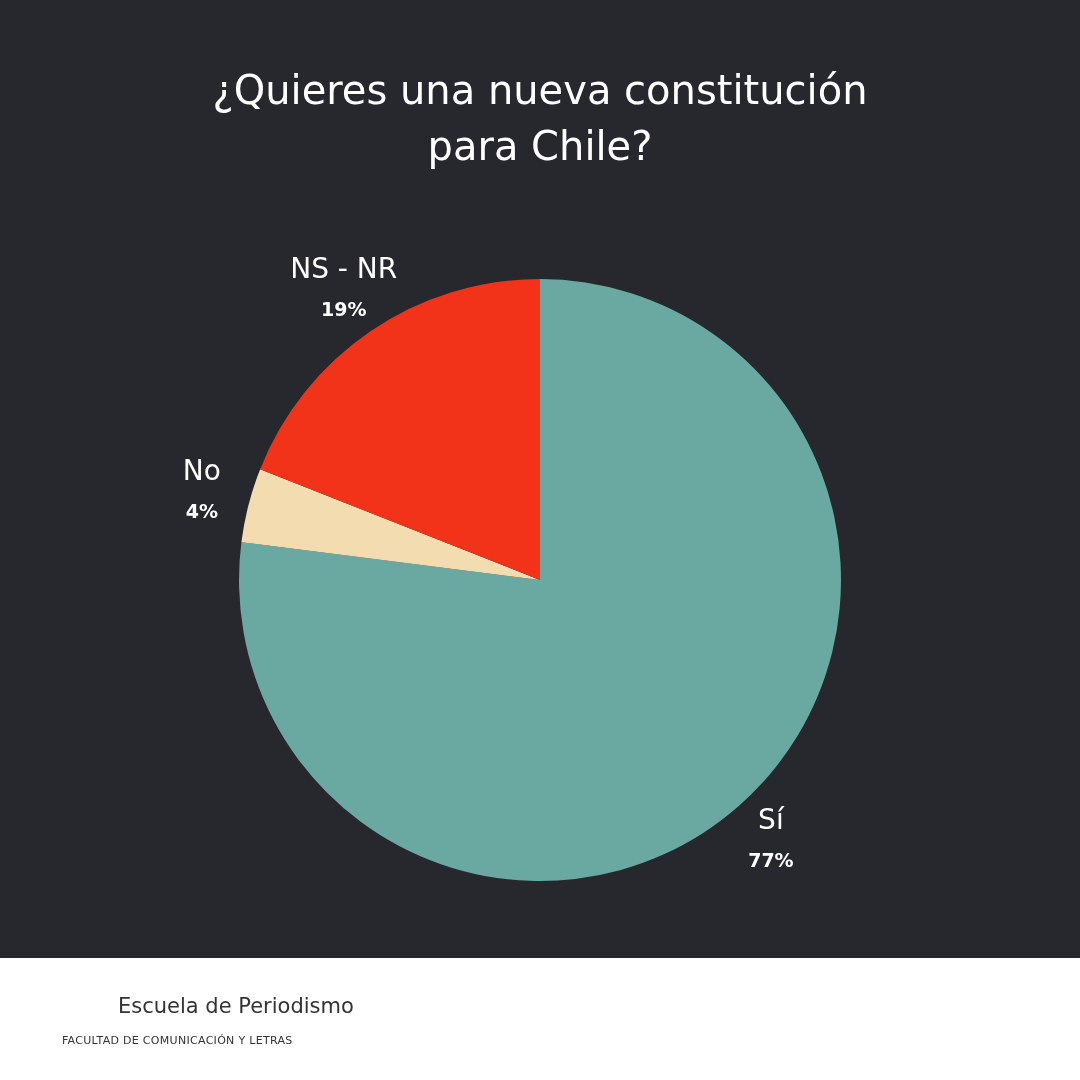  Describe the element at coordinates (344, 269) in the screenshot. I see `slice-label: NS - NR` at that location.